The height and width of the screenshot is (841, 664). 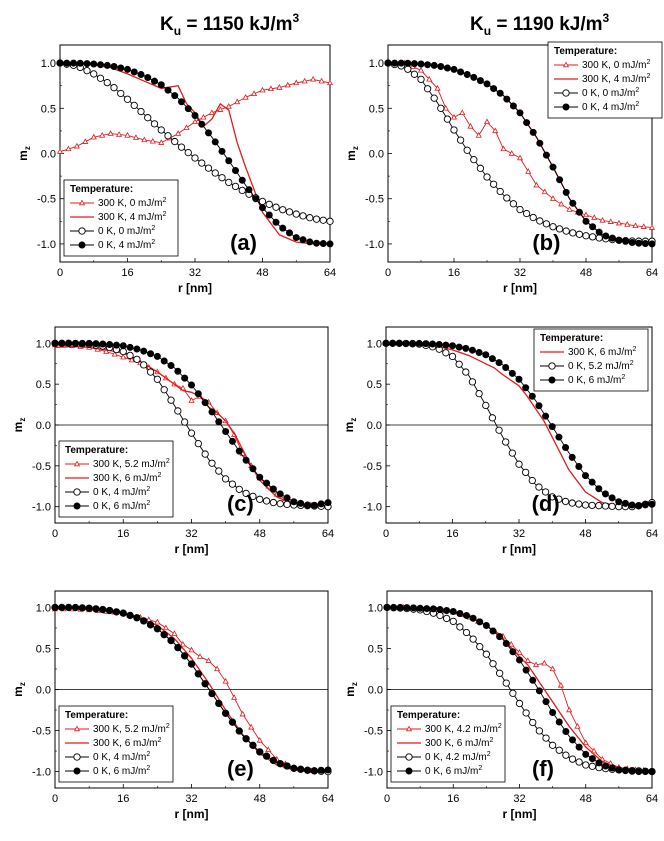 What do you see at coordinates (585, 534) in the screenshot?
I see `x-tick-label: 48` at bounding box center [585, 534].